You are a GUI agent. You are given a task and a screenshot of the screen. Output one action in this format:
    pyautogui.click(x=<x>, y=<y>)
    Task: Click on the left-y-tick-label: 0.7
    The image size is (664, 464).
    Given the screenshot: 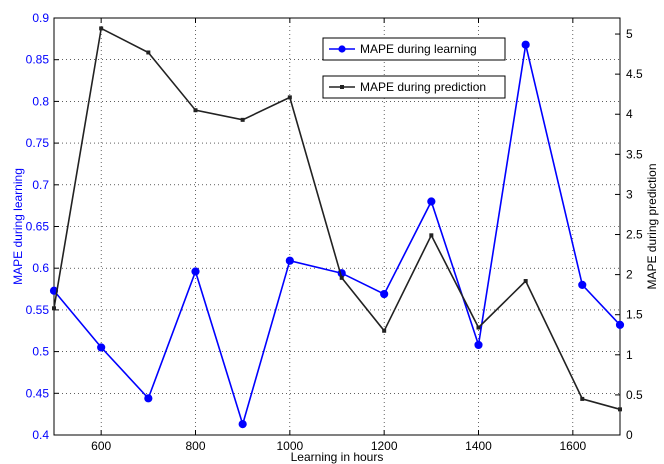 What is the action you would take?
    pyautogui.click(x=40, y=185)
    